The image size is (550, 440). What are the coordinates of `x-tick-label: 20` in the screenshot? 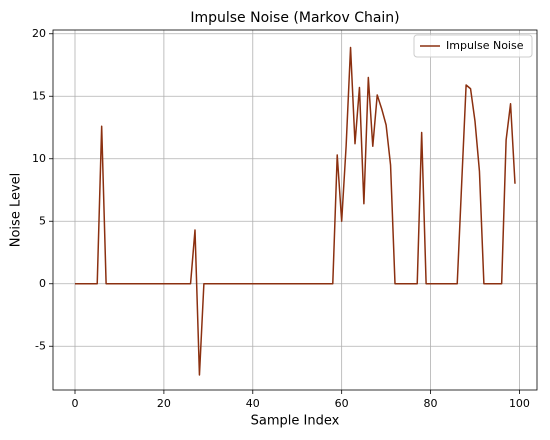 It's located at (164, 403).